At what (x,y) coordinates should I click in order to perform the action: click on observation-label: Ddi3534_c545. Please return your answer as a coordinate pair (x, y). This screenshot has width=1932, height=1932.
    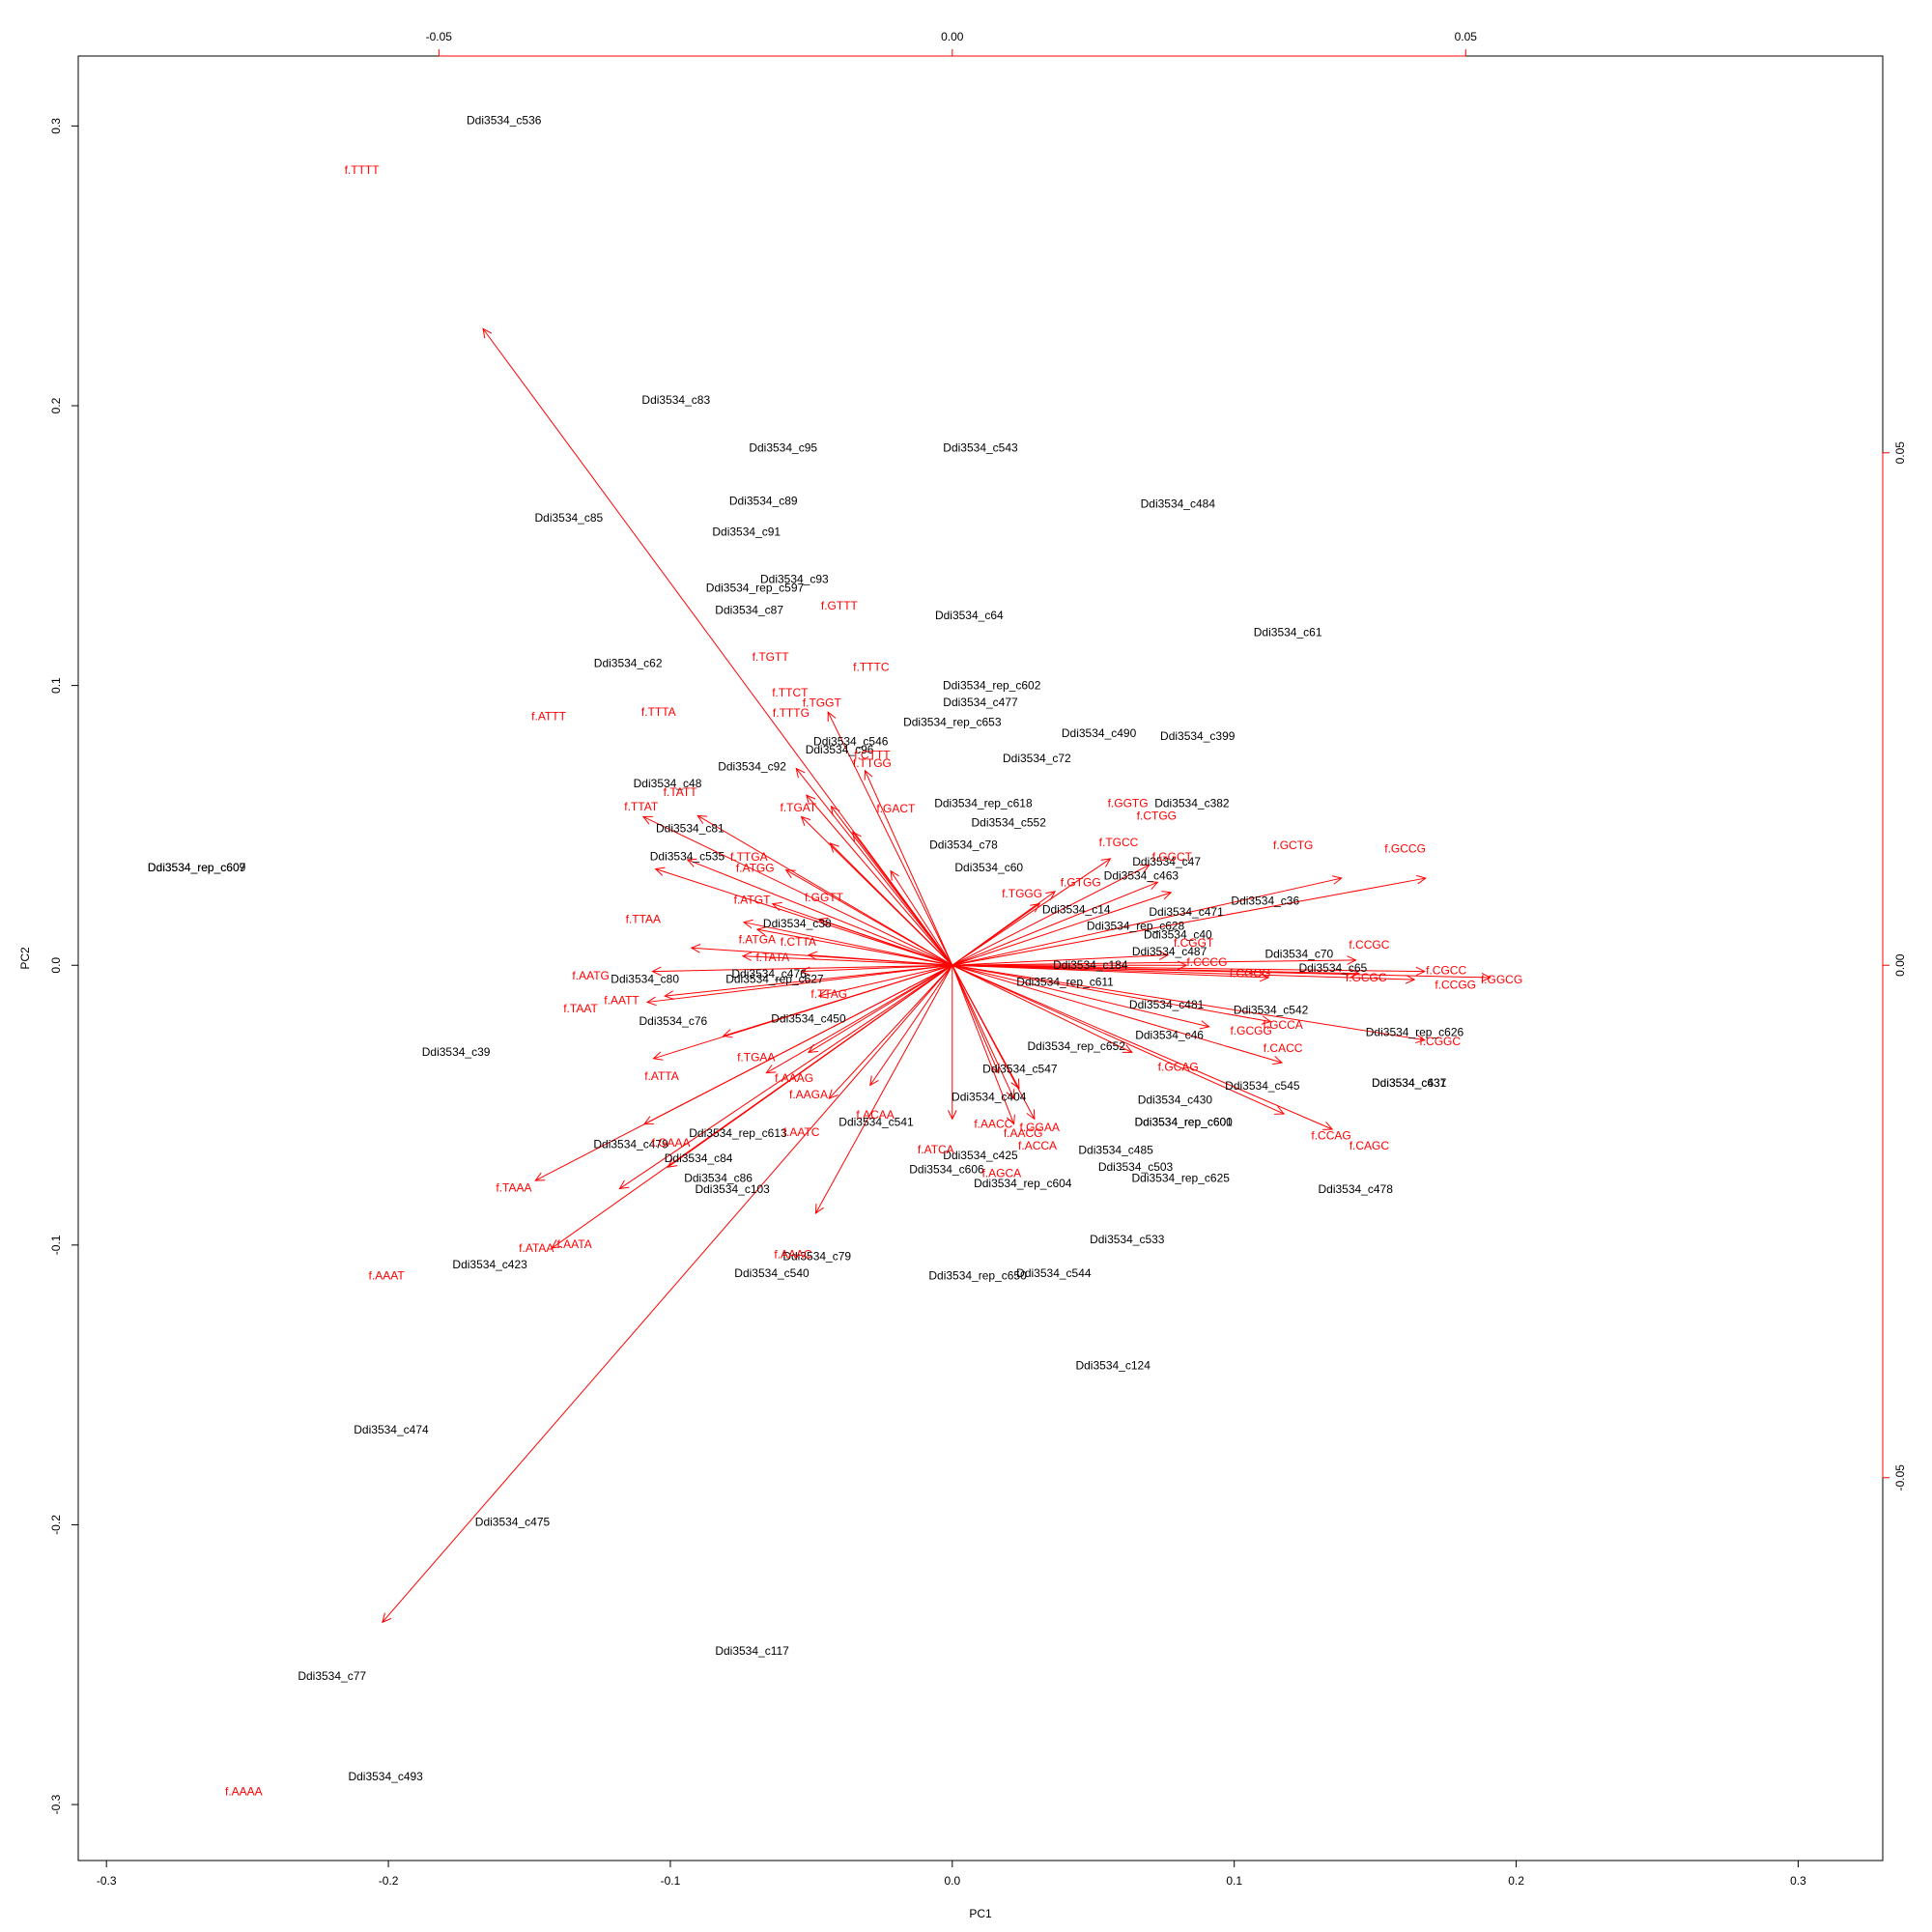
    Looking at the image, I should click on (1262, 1086).